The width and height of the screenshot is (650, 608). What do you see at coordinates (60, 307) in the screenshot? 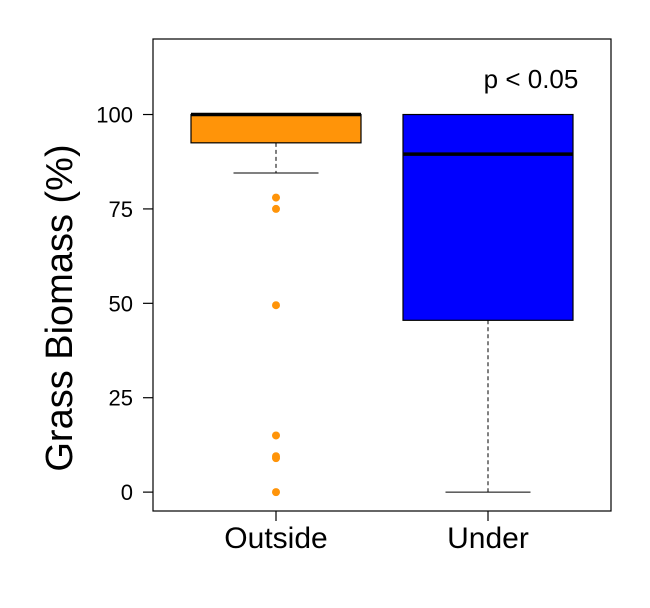
I see `y-axis-label: Grass Biomass (%)` at bounding box center [60, 307].